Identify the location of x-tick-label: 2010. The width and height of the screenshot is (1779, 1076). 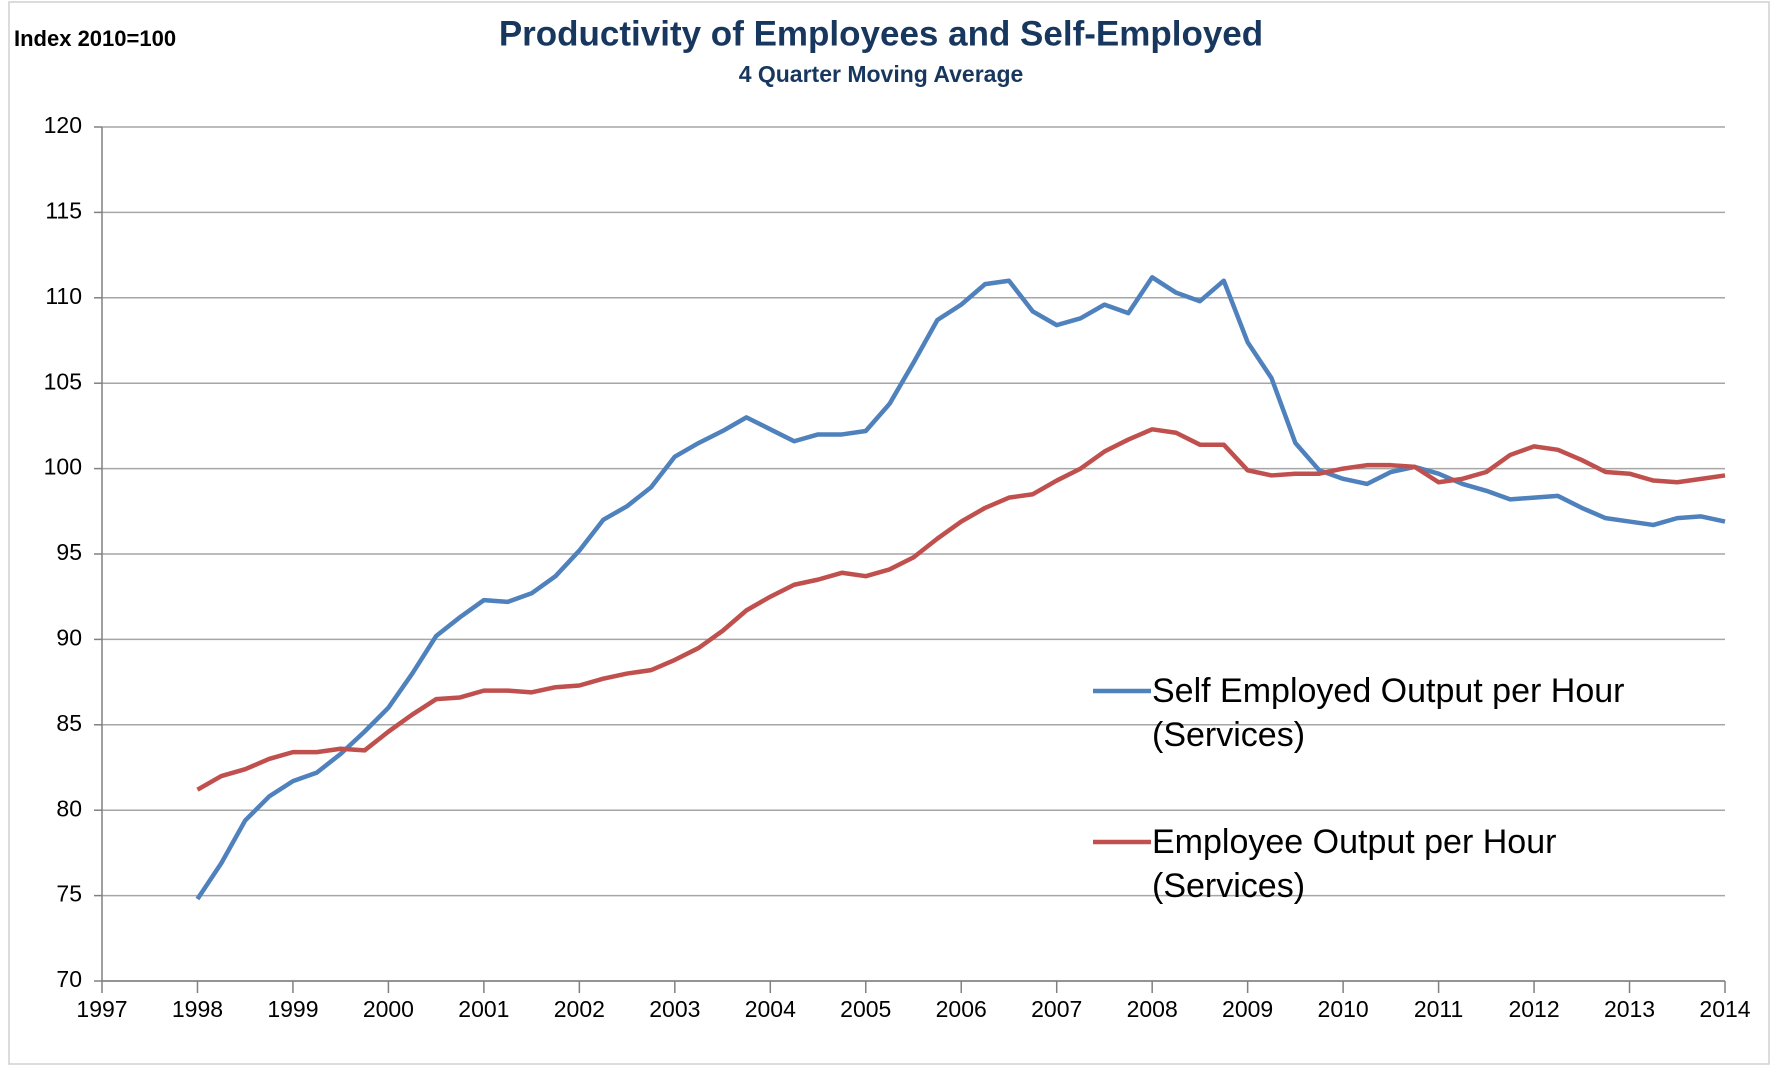
(1343, 1009).